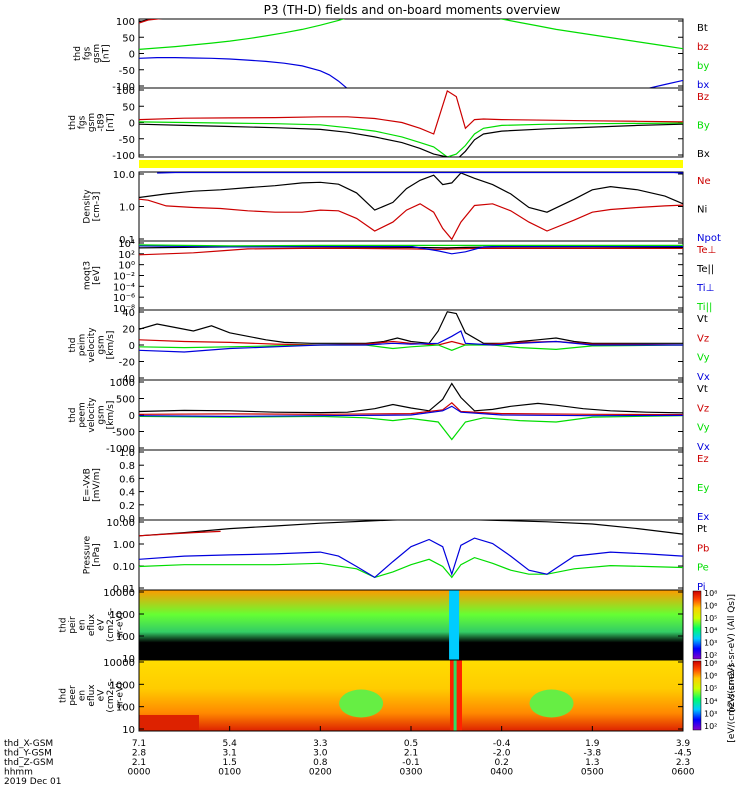 Image resolution: width=750 pixels, height=800 pixels. What do you see at coordinates (97, 554) in the screenshot?
I see `pressure-ylabel-line: [nPa]` at bounding box center [97, 554].